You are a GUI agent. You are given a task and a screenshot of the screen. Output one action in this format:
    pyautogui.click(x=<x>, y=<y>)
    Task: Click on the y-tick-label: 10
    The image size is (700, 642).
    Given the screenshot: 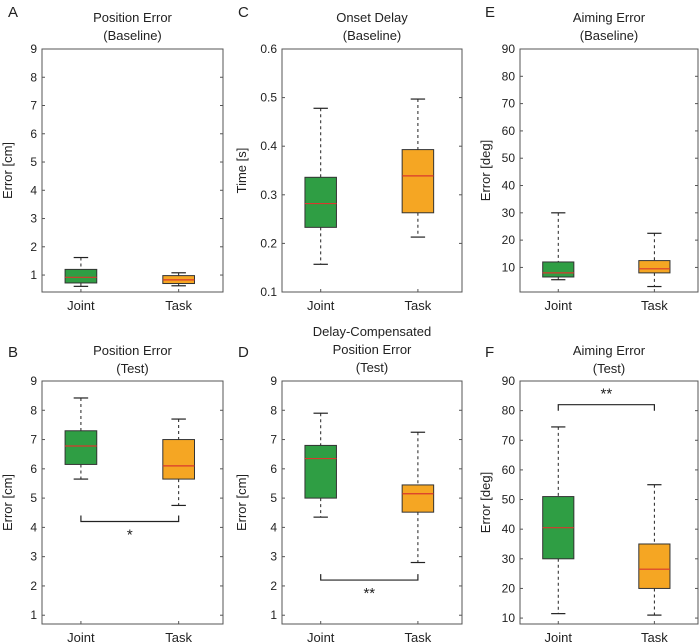 What is the action you would take?
    pyautogui.click(x=509, y=267)
    